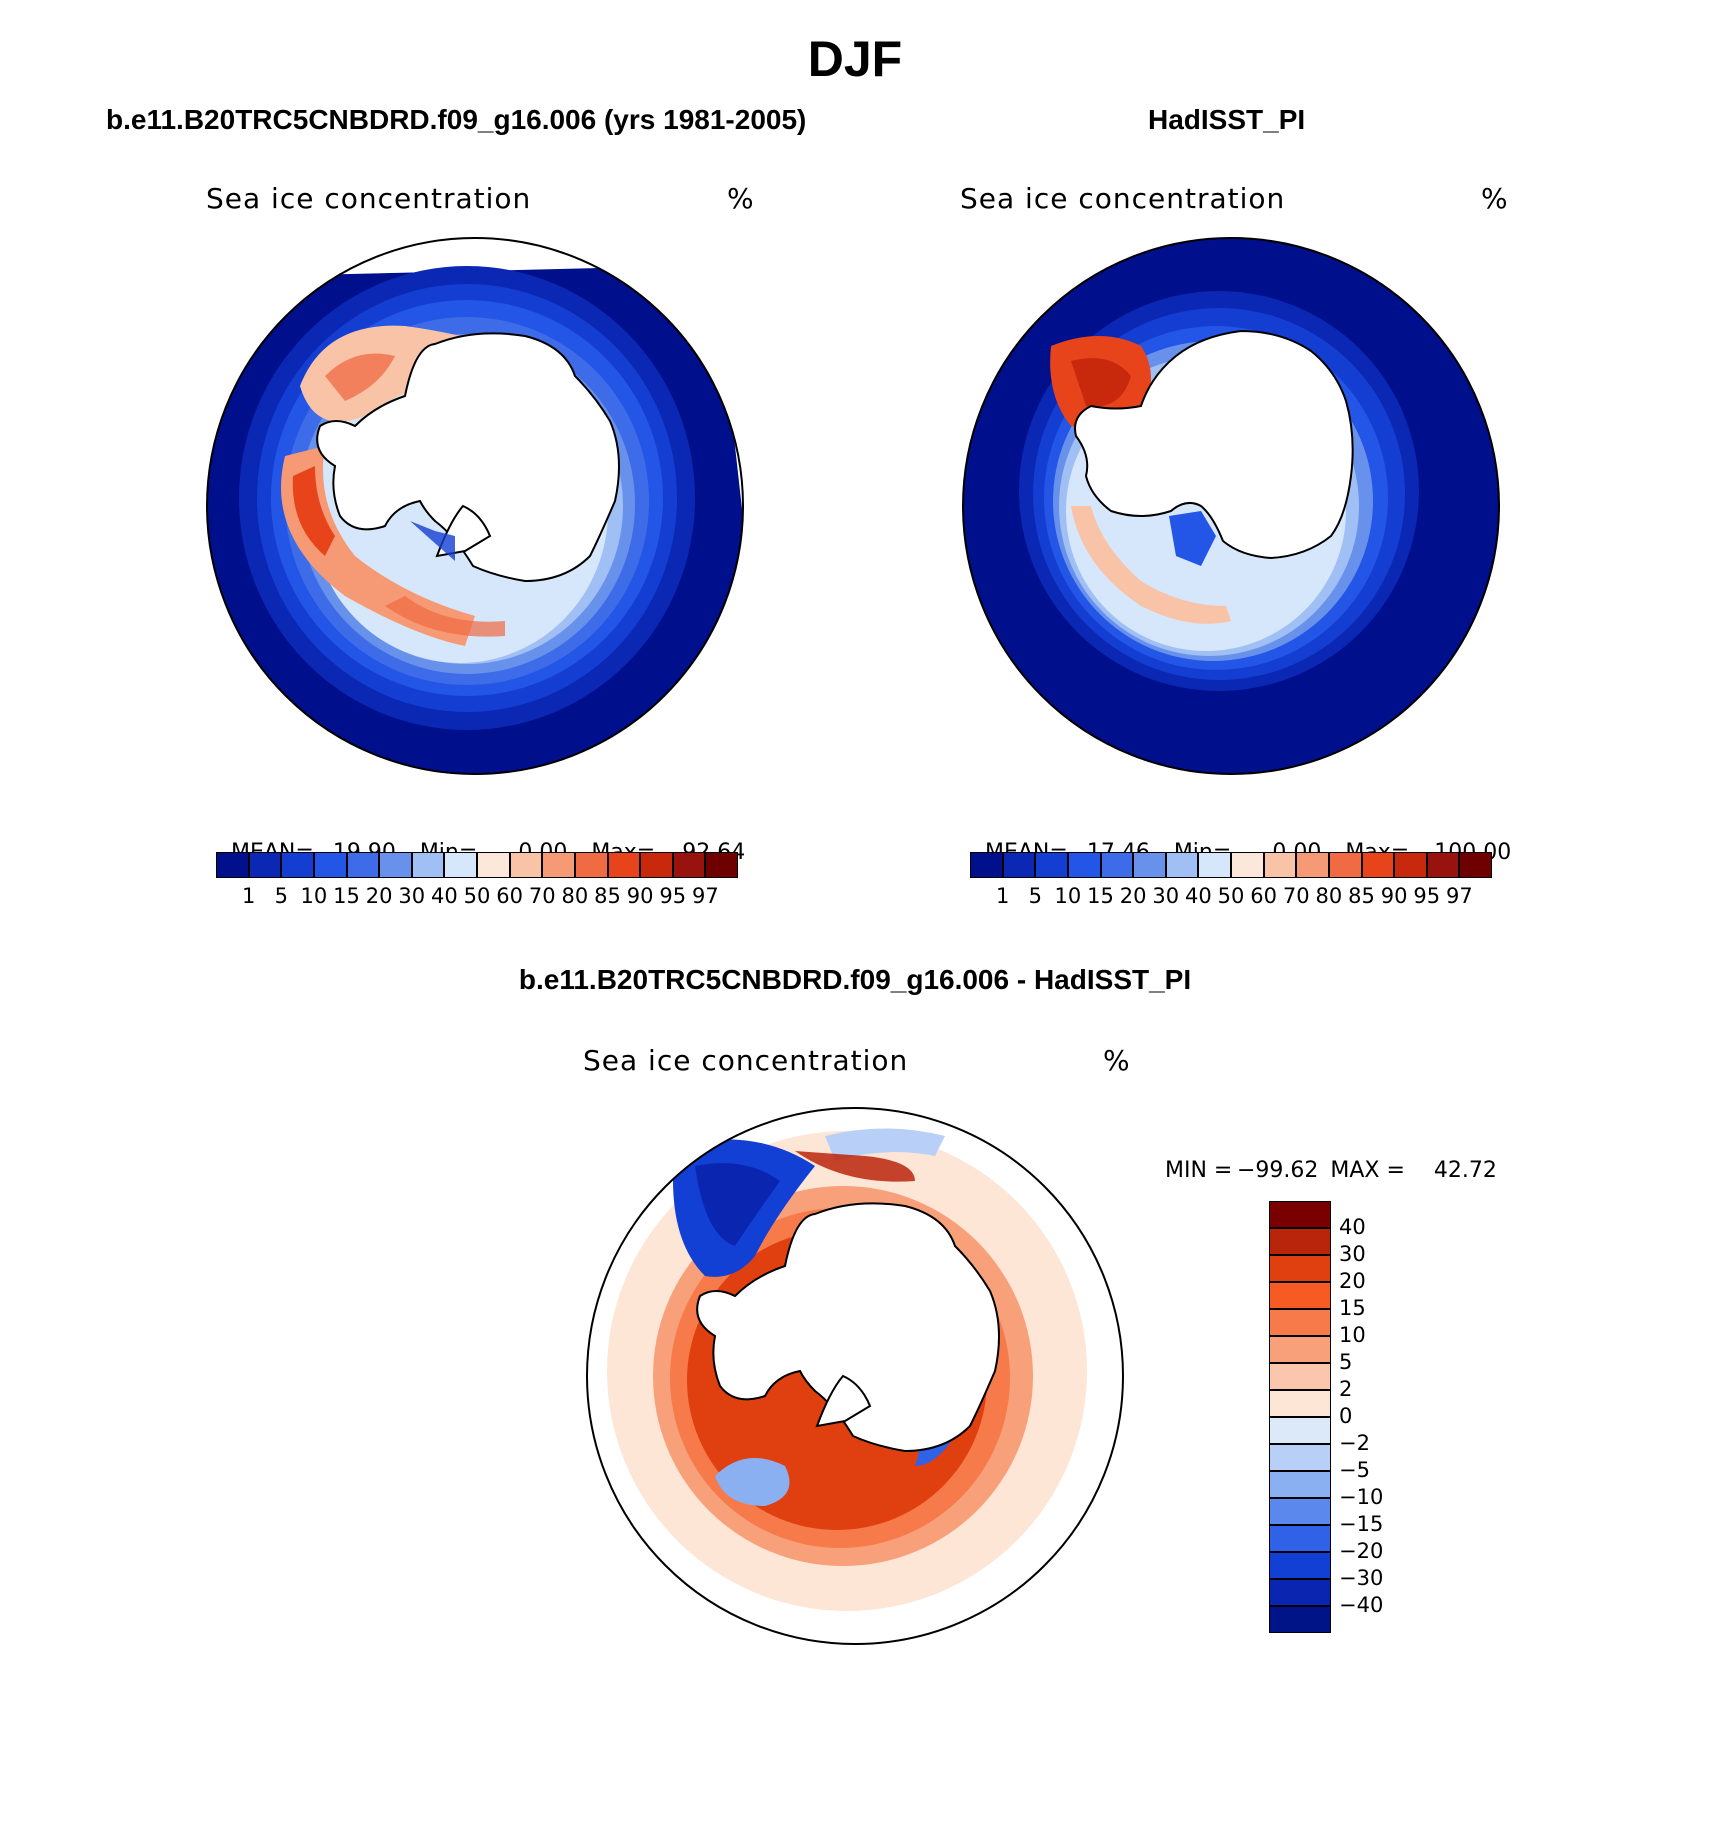 This screenshot has width=1710, height=1847. What do you see at coordinates (1296, 896) in the screenshot?
I see `obs-colorbar-tick: 70` at bounding box center [1296, 896].